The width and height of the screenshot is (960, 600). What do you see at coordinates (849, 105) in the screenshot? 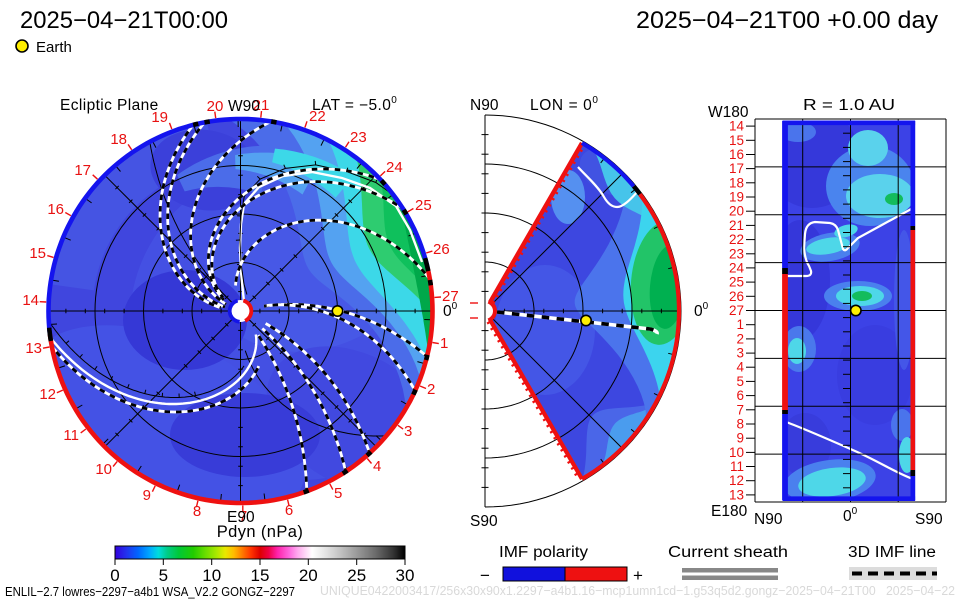
I see `svg-text: R = 1.0 AU` at bounding box center [849, 105].